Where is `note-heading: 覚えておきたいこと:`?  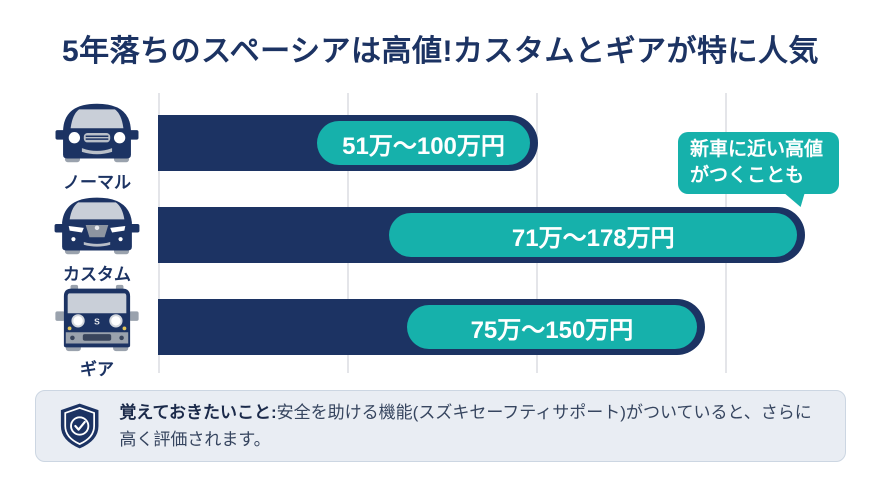
note-heading: 覚えておきたいこと: is located at coordinates (198, 412).